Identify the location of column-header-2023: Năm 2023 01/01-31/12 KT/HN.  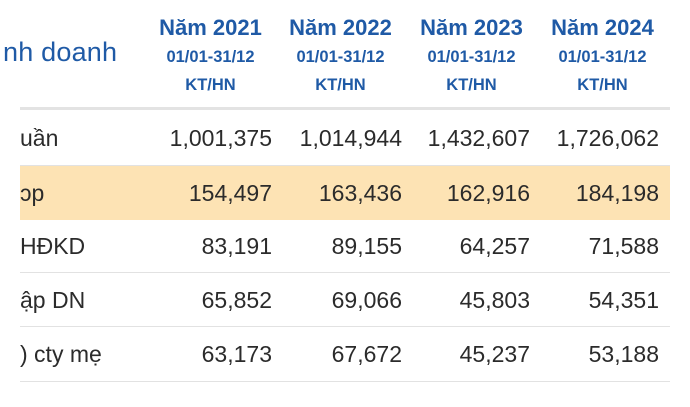
(471, 55).